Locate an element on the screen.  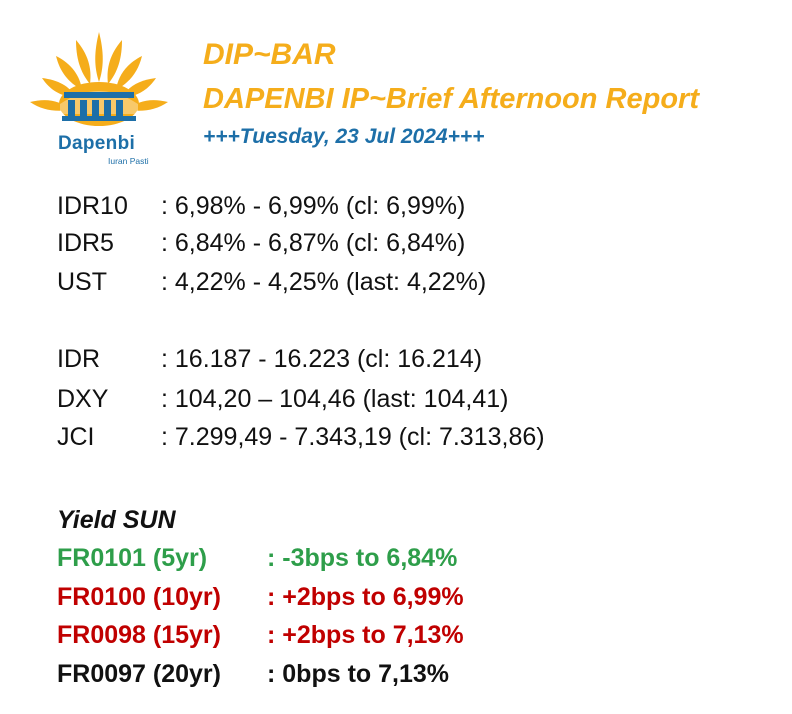
rate-value: : 6,98% - 6,99% (cl: 6,99%) is located at coordinates (313, 206).